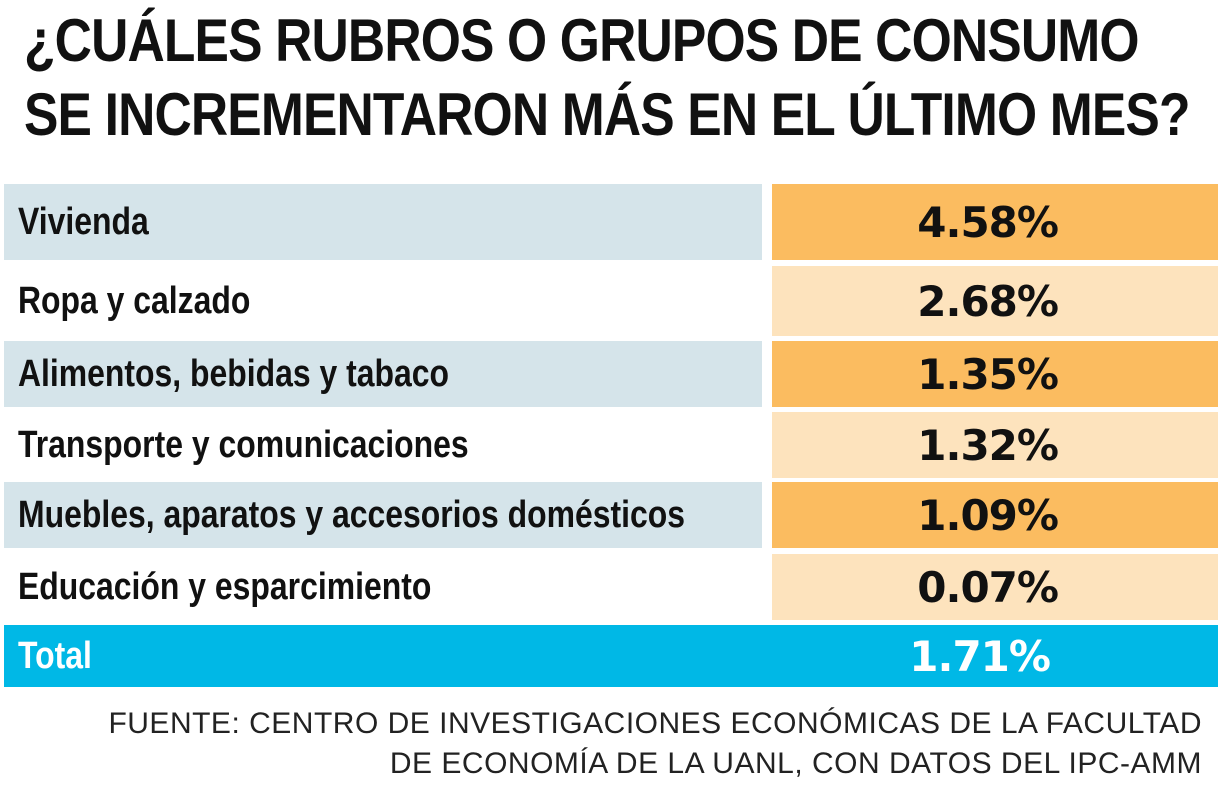 The width and height of the screenshot is (1220, 786). I want to click on row-label: Alimentos, bebidas y tabaco, so click(383, 374).